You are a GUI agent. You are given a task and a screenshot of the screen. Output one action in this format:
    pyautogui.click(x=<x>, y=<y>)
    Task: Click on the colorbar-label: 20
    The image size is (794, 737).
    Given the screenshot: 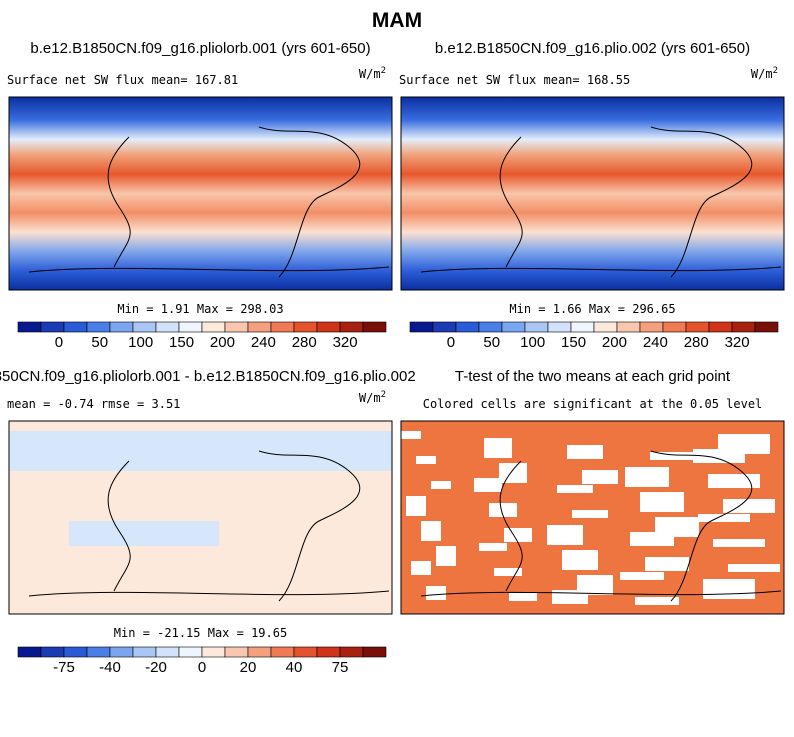 What is the action you would take?
    pyautogui.click(x=248, y=667)
    